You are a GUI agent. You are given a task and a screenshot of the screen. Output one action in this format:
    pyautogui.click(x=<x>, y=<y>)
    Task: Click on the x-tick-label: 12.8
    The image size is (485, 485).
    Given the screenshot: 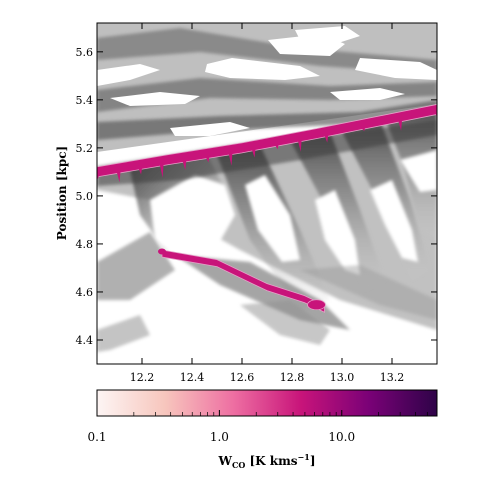 What is the action you would take?
    pyautogui.click(x=292, y=377)
    